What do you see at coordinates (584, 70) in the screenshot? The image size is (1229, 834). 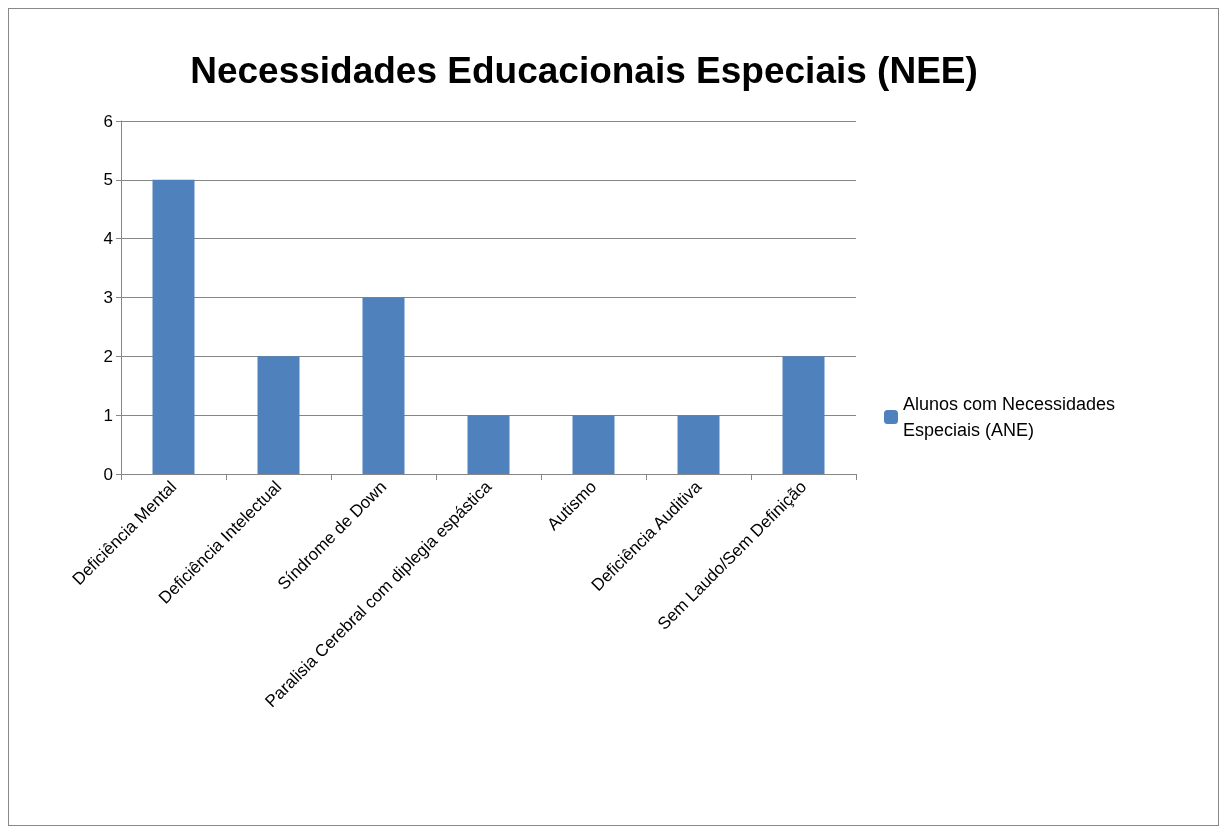 I see `chart-title: Necessidades Educacionais Especiais (NEE)` at bounding box center [584, 70].